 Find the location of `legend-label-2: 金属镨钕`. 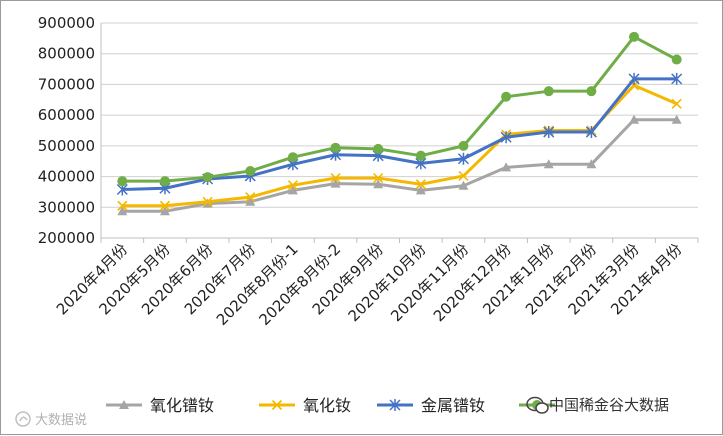

legend-label-2: 金属镨钕 is located at coordinates (453, 405).